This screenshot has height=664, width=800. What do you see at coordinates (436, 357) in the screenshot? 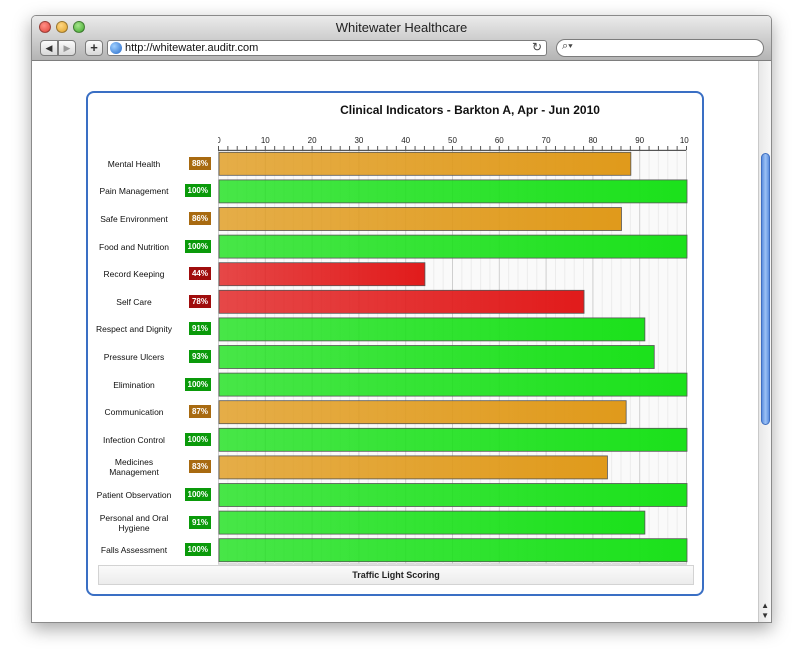
I see `bar-pressure-ulcers` at bounding box center [436, 357].